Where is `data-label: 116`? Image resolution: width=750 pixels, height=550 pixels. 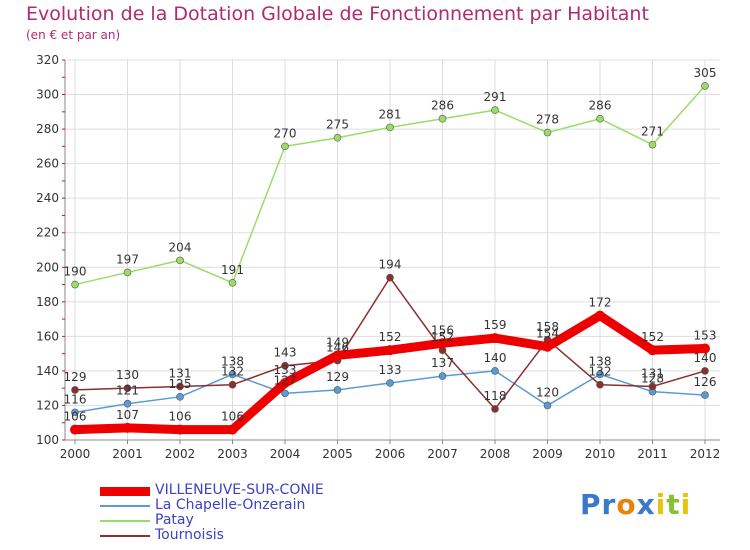 data-label: 116 is located at coordinates (75, 399).